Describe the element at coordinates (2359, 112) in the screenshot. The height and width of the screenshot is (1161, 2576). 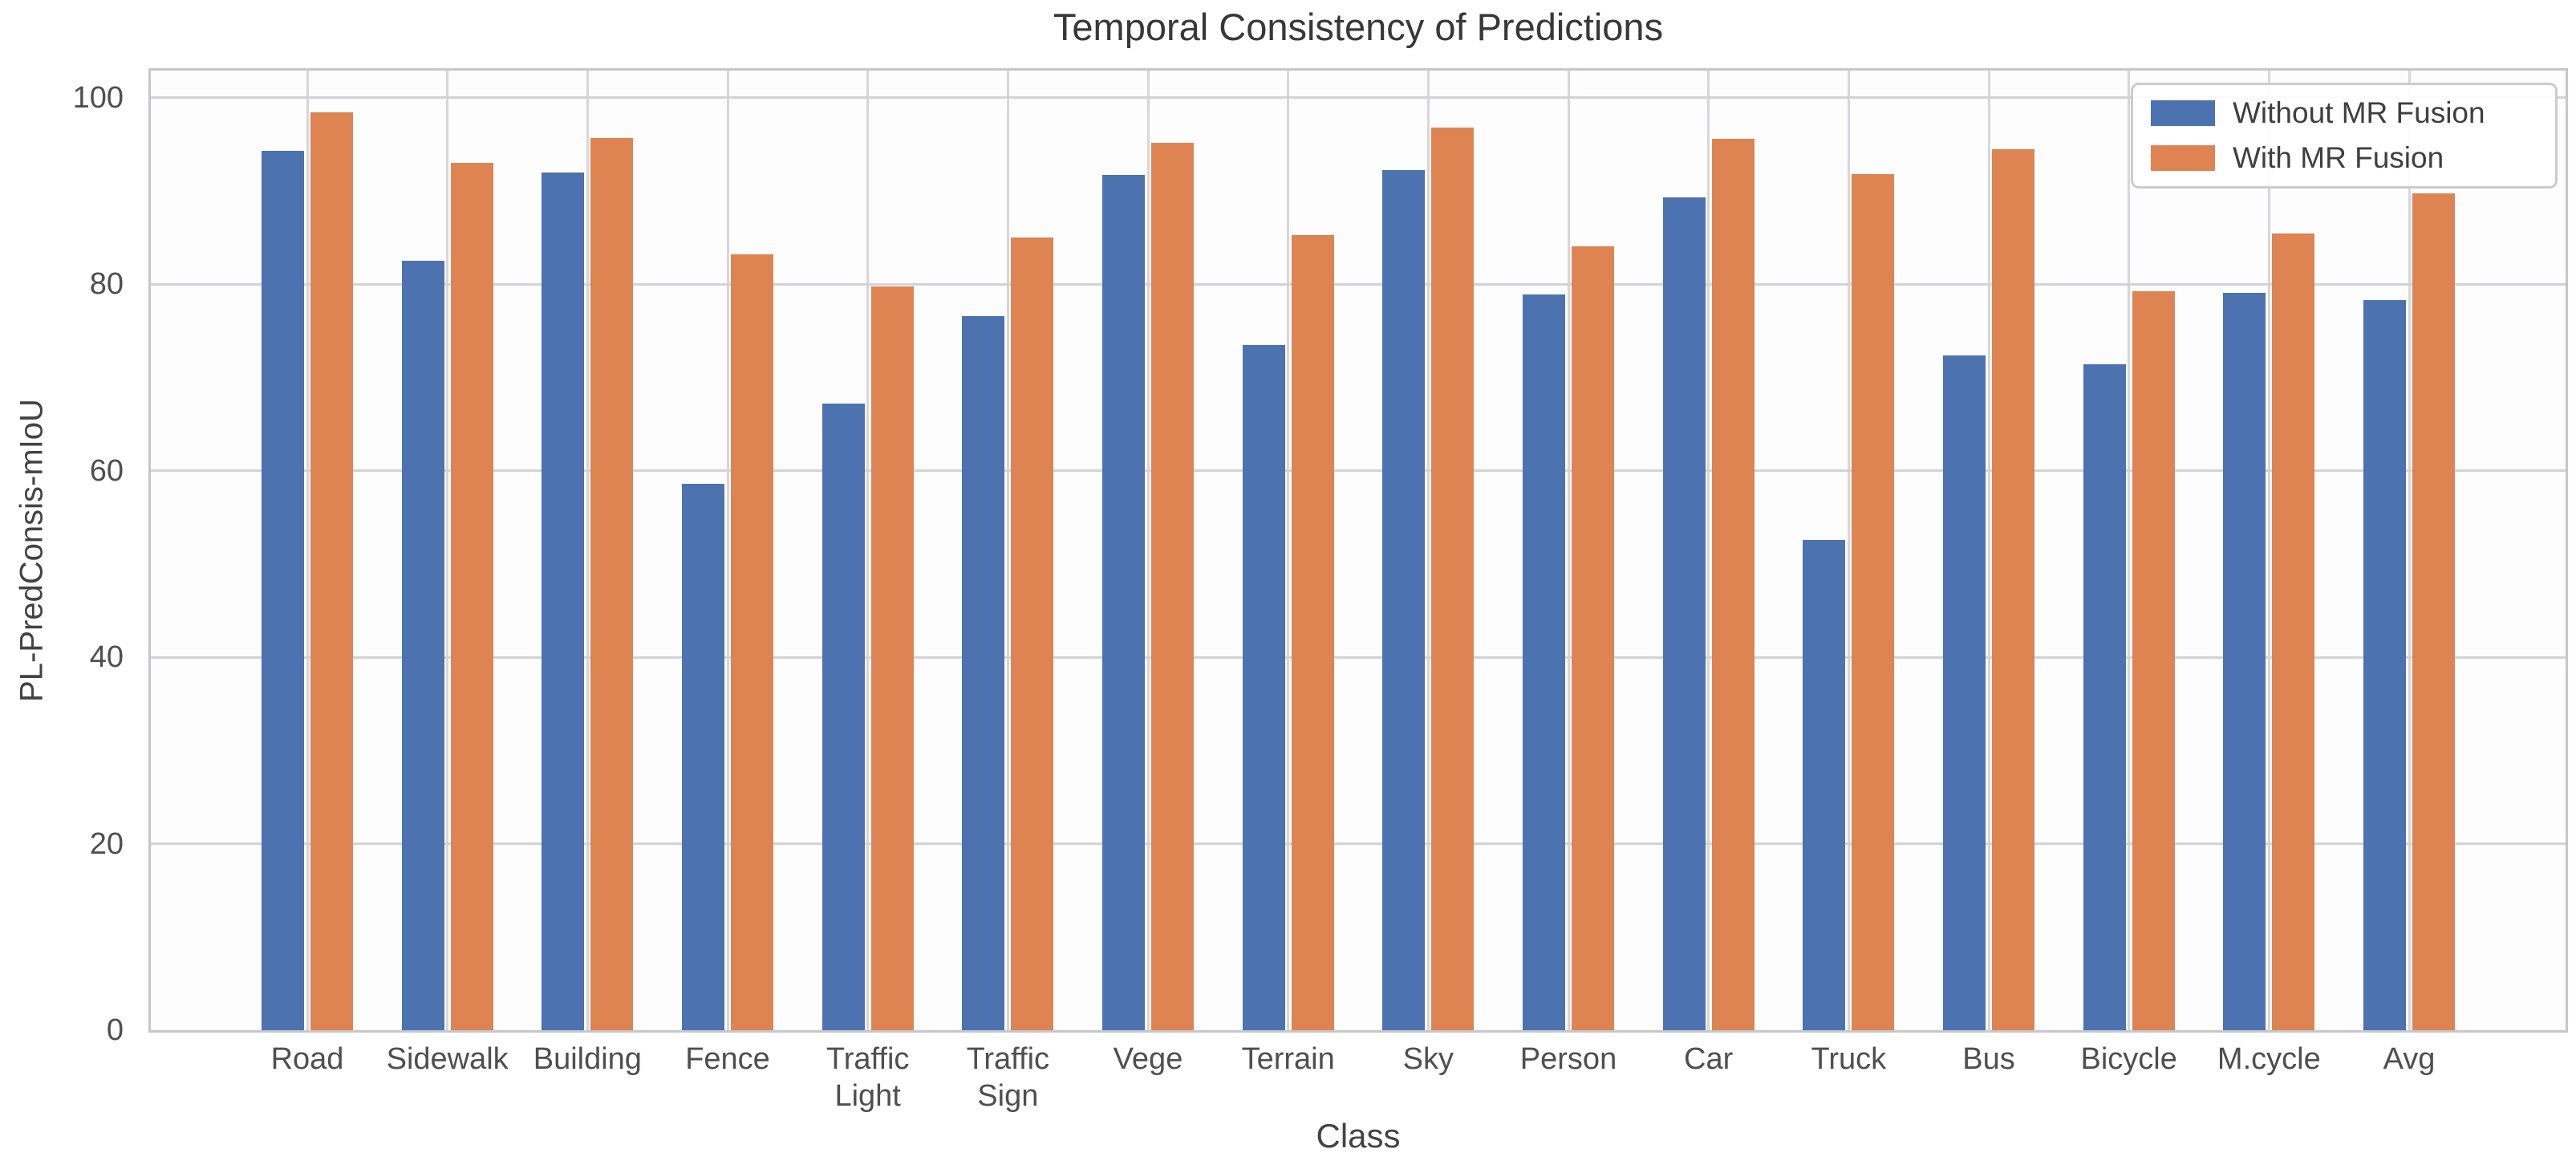
I see `legend-label: Without MR Fusion` at that location.